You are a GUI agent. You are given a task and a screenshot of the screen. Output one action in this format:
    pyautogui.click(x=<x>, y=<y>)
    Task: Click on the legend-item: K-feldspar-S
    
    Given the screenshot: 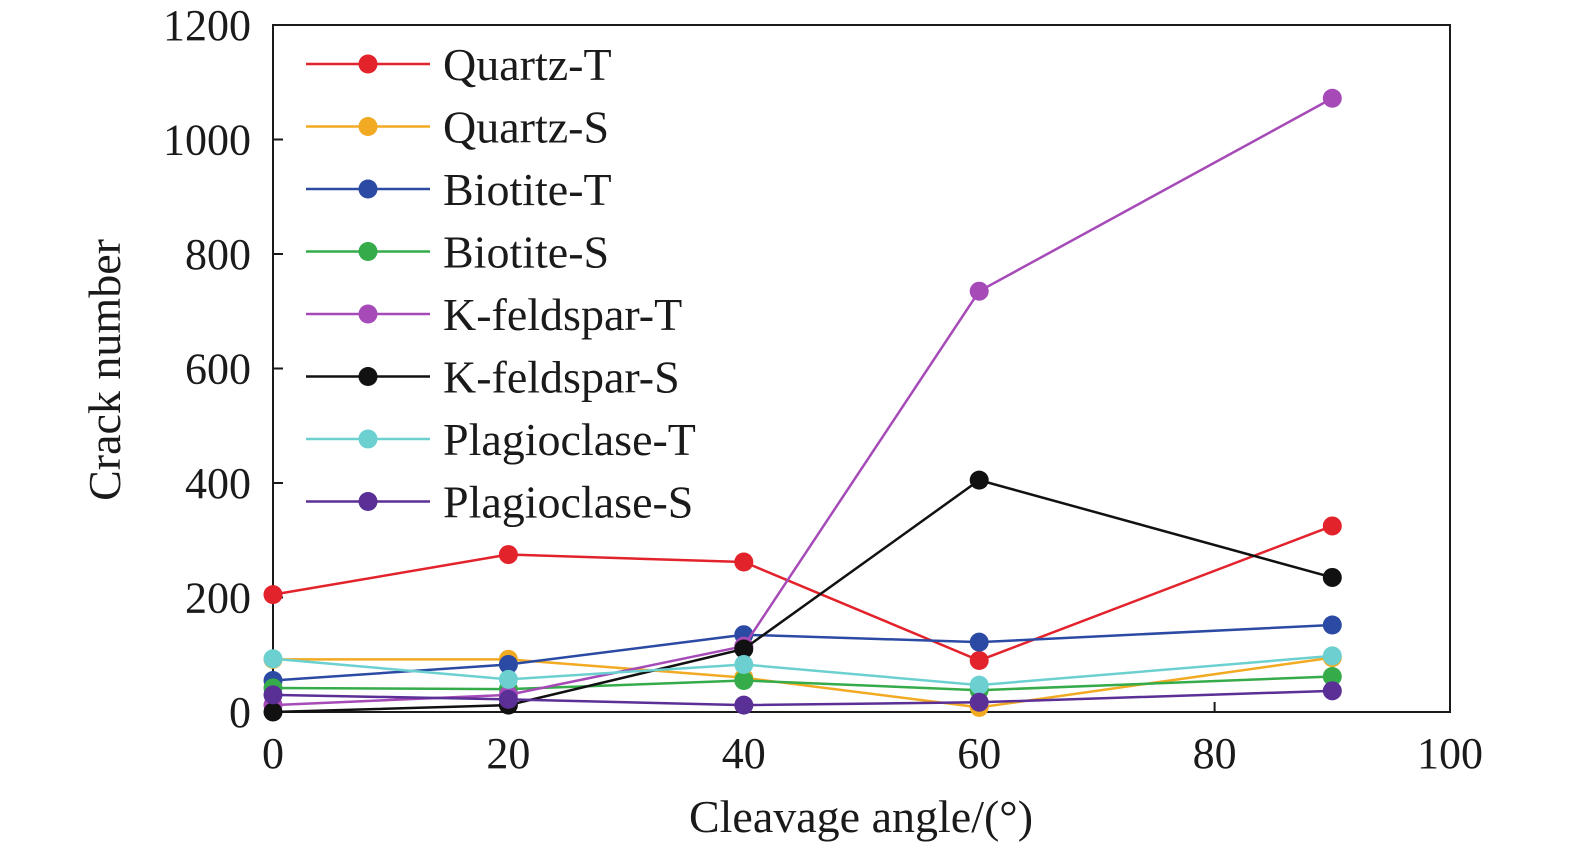 What is the action you would take?
    pyautogui.click(x=493, y=377)
    